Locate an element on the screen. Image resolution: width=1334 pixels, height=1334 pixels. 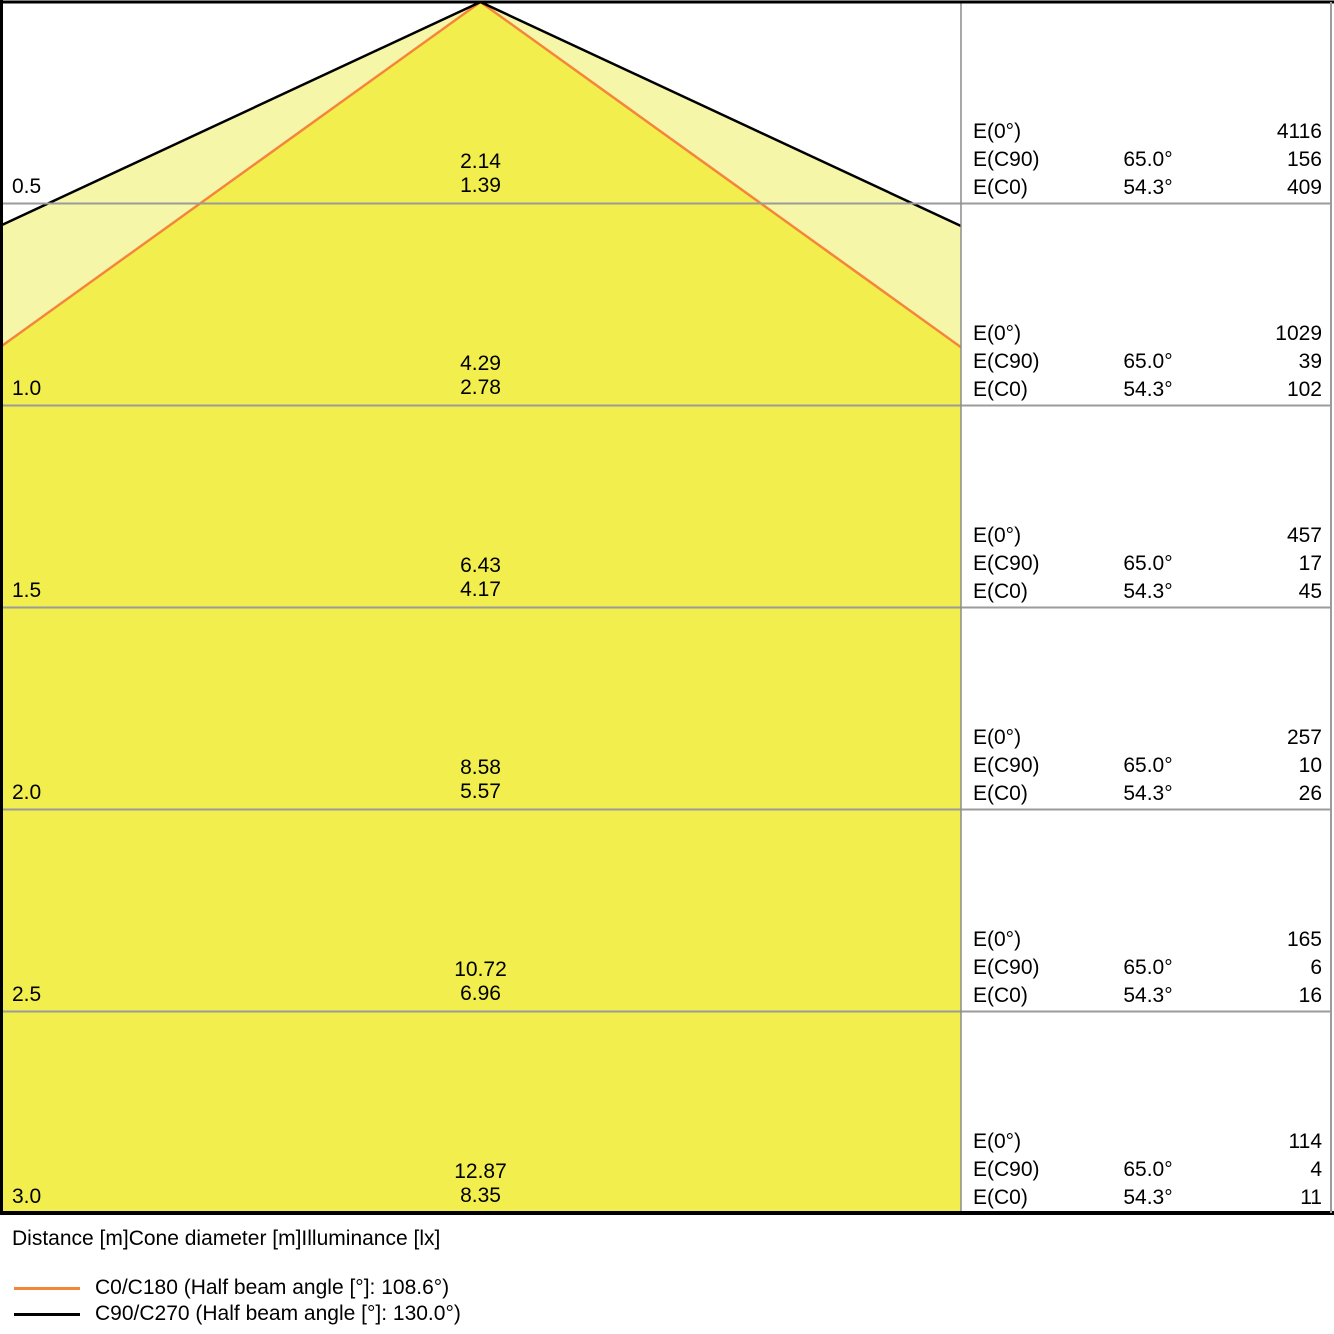
table-row: E(C90) 65.0° 6 is located at coordinates (1147, 968).